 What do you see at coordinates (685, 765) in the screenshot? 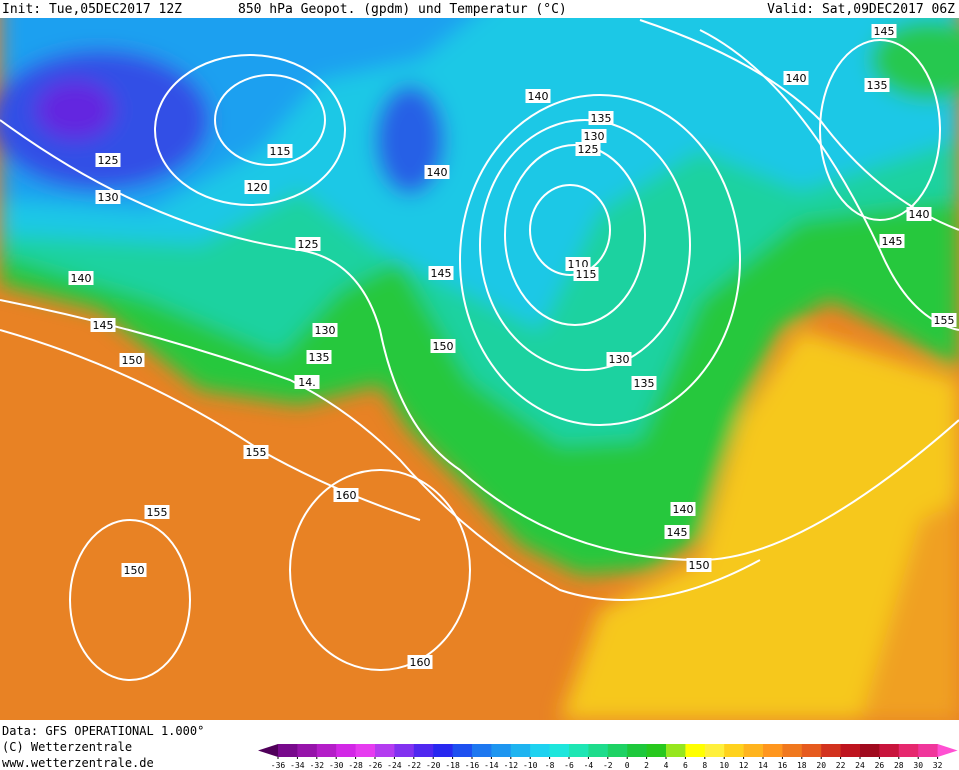
I see `colorbar-label: 6` at bounding box center [685, 765].